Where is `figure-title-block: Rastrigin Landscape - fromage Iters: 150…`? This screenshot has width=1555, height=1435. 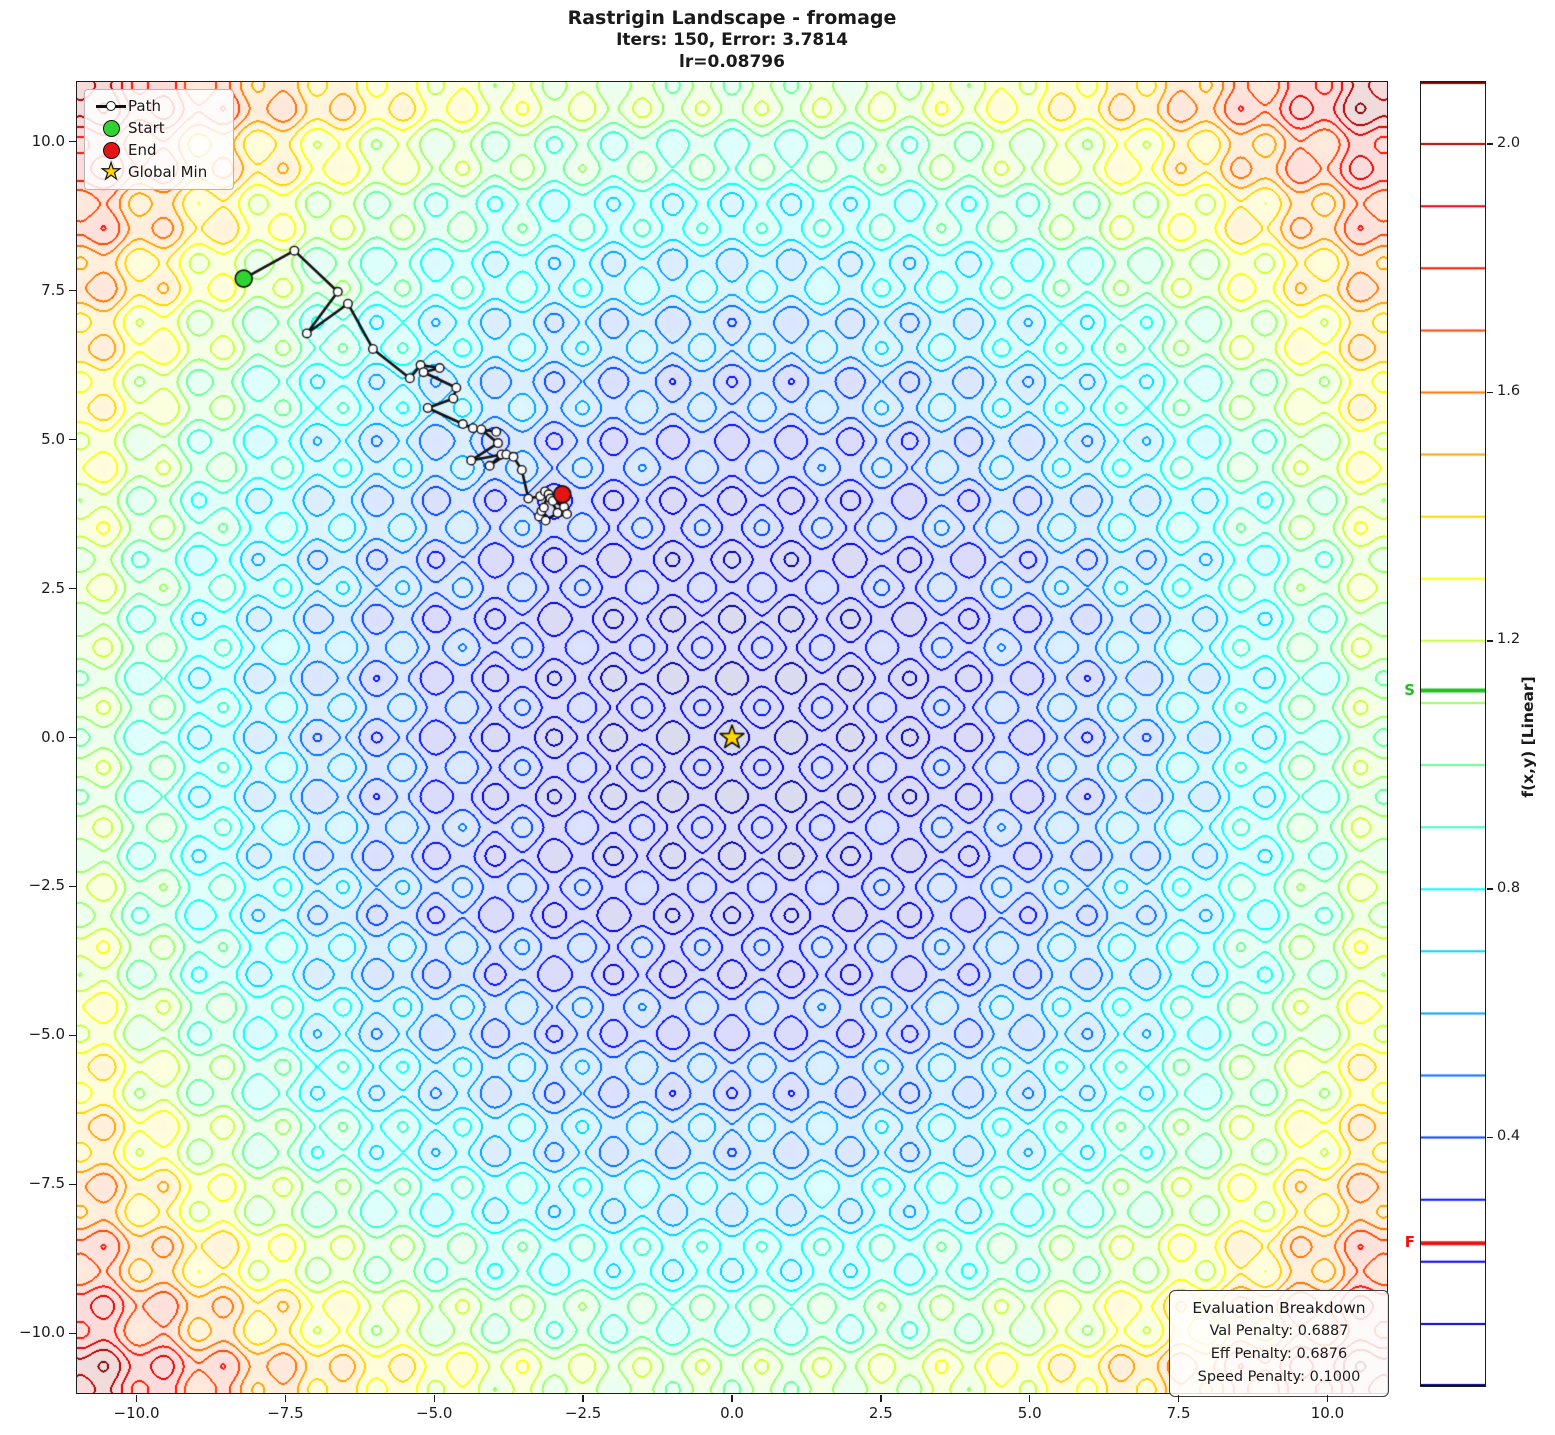
figure-title-block: Rastrigin Landscape - fromage Iters: 150… is located at coordinates (732, 40).